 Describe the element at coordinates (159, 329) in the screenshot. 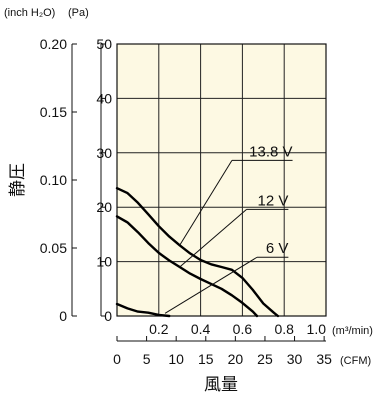

I see `m3-tick-label: 0.2` at that location.